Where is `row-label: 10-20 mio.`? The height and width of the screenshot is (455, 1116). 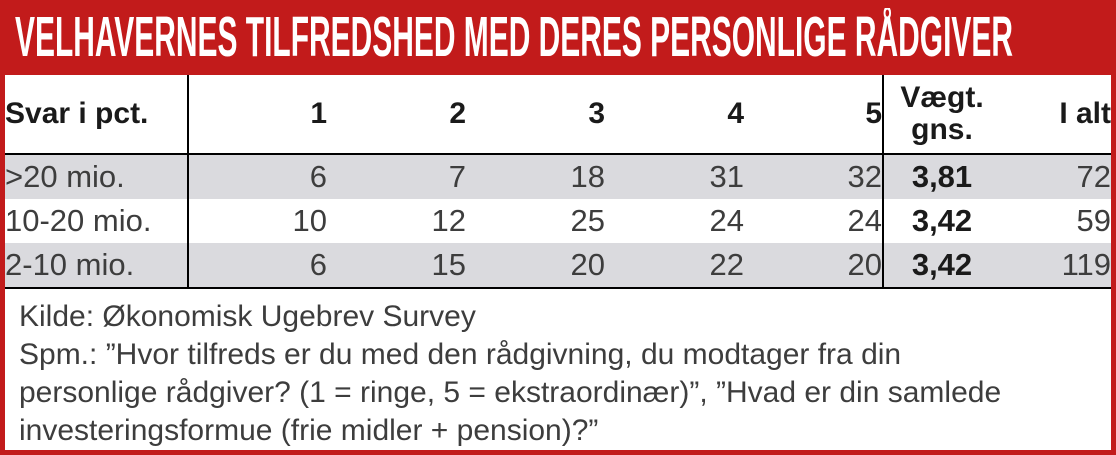 row-label: 10-20 mio. is located at coordinates (97, 221).